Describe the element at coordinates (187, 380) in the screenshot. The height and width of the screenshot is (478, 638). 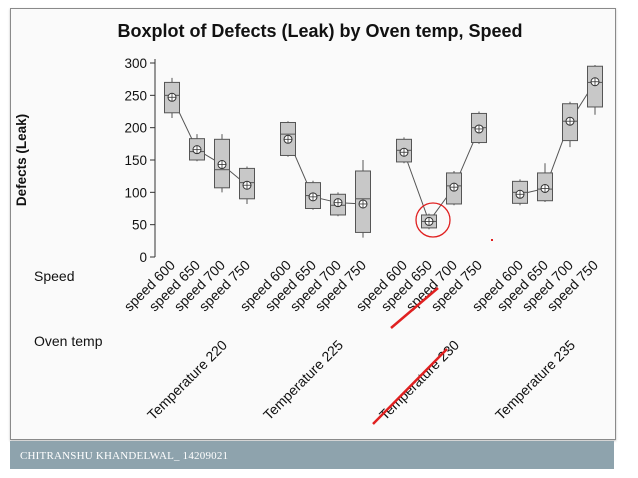
I see `oven-temp-label: Temperature 220` at that location.